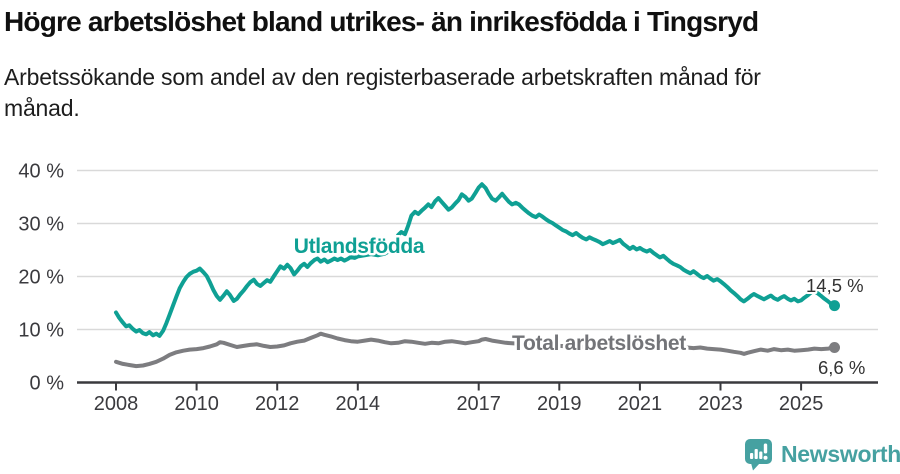 This screenshot has width=900, height=474. I want to click on end-value-label-total-arbetsloshet: 6,6 %, so click(841, 367).